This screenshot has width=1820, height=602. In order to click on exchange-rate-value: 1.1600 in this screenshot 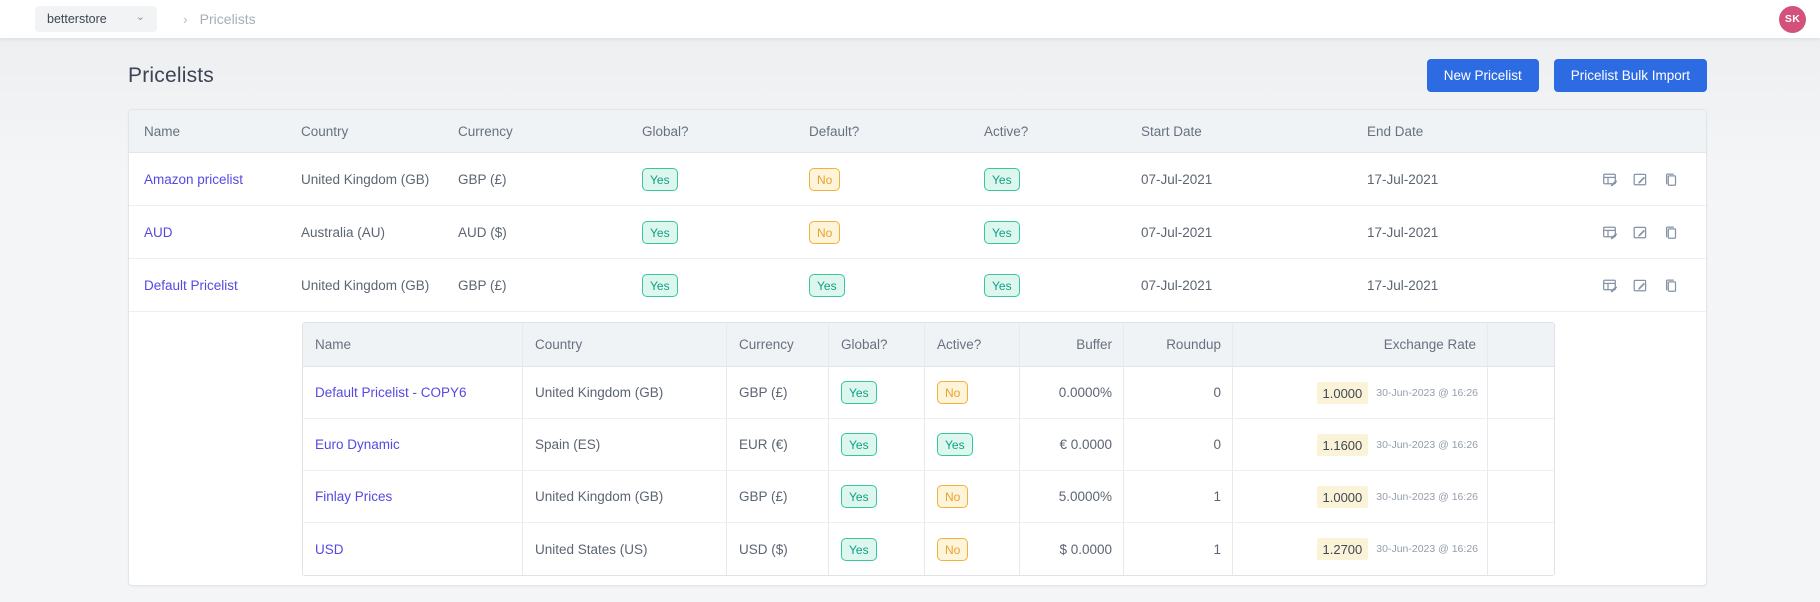, I will do `click(1342, 444)`.